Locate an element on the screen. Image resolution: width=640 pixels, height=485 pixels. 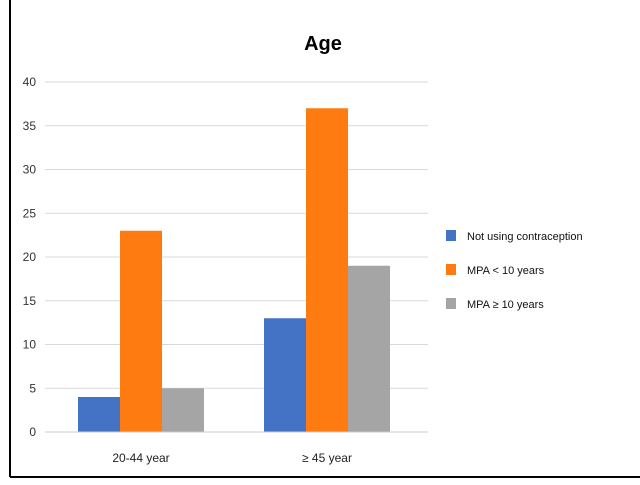
legend-label-2: MPA < 10 years is located at coordinates (506, 271).